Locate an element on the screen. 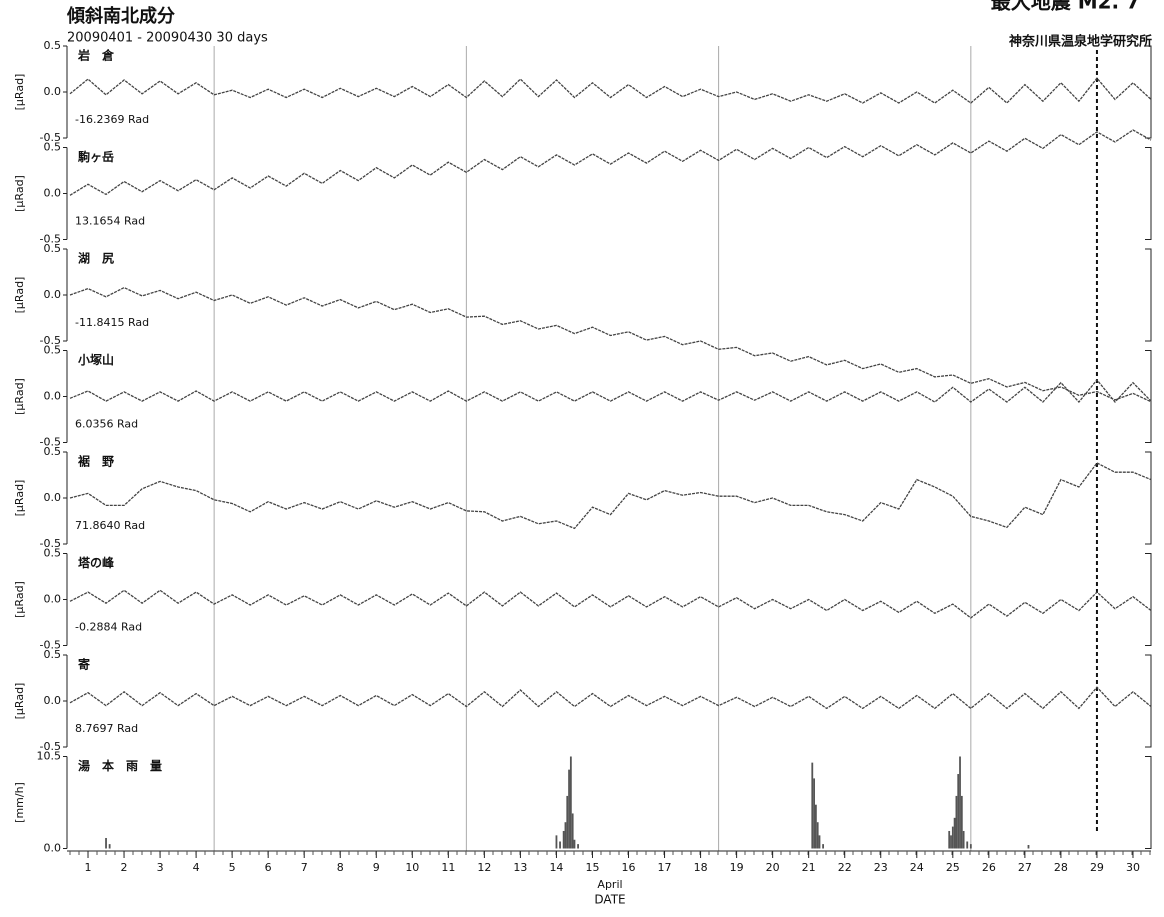 The width and height of the screenshot is (1164, 917). x-tick-label: 3 is located at coordinates (160, 867).